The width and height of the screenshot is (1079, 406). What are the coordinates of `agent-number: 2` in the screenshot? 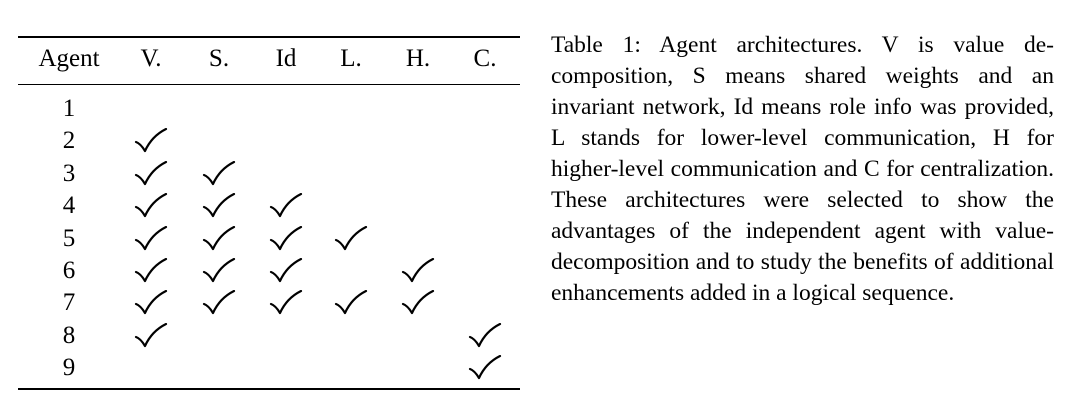 It's located at (69, 141).